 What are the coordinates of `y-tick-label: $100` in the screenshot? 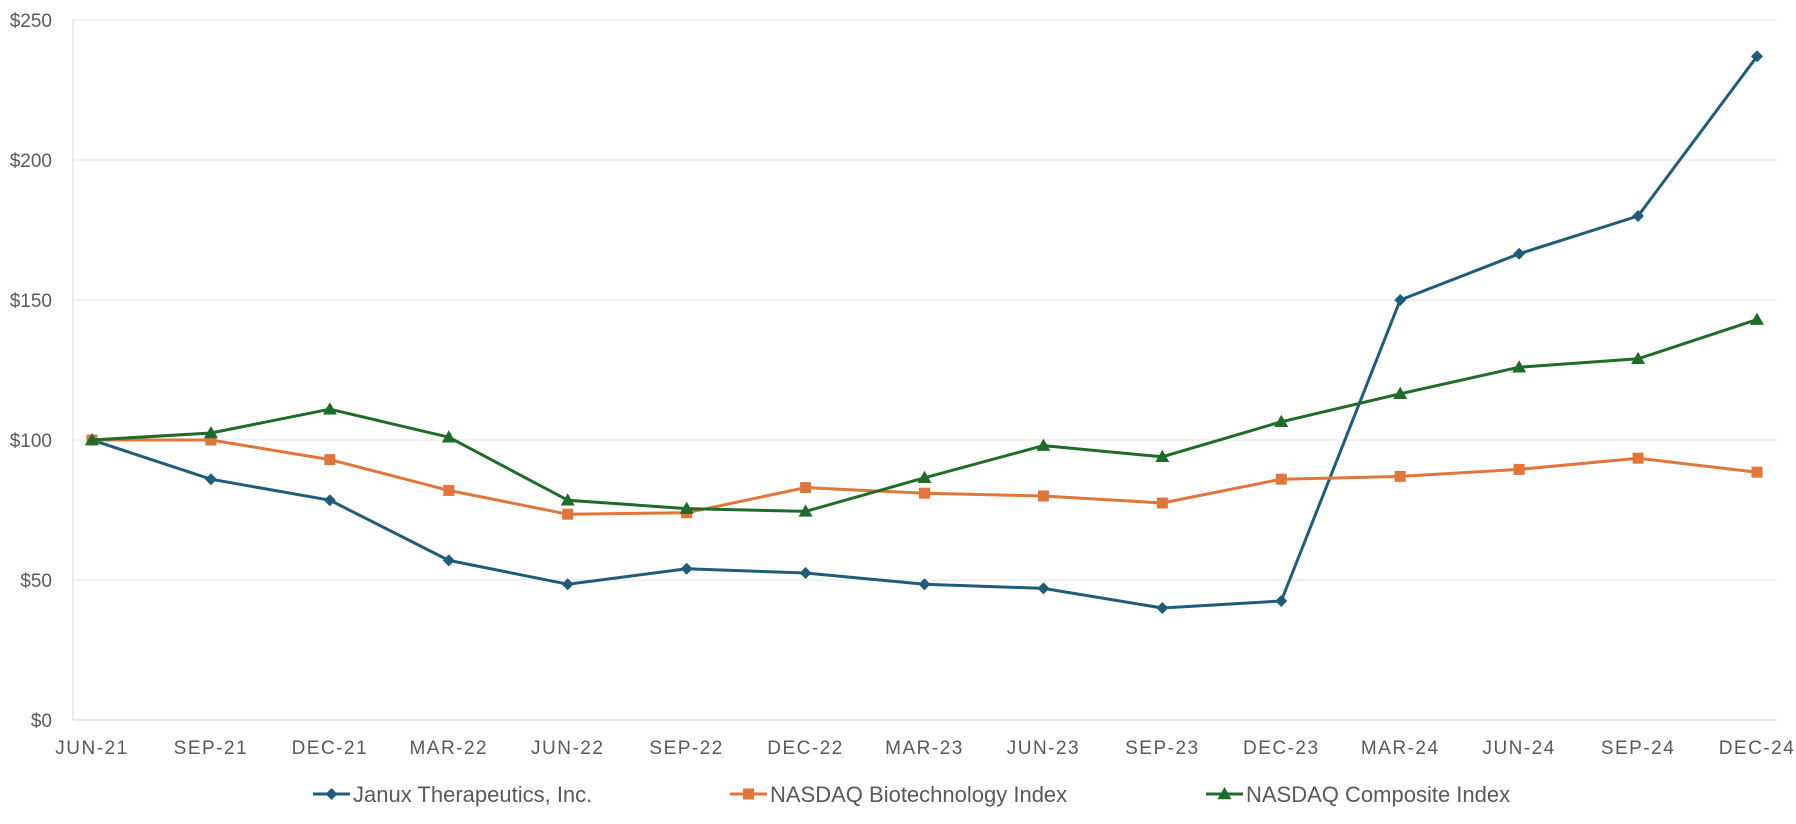 It's located at (31, 441).